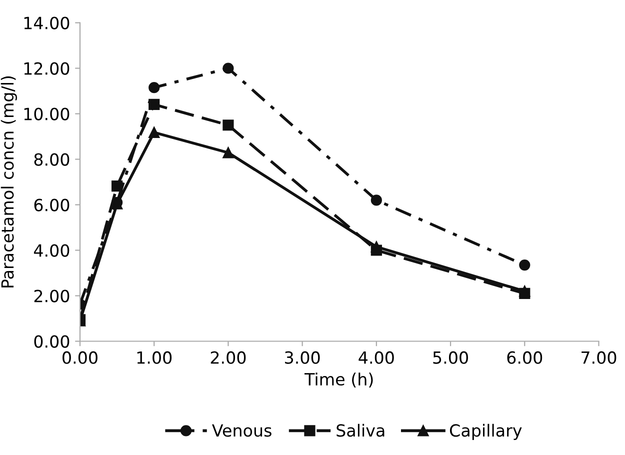 The width and height of the screenshot is (625, 455). I want to click on y-tick-label: 10.00, so click(47, 114).